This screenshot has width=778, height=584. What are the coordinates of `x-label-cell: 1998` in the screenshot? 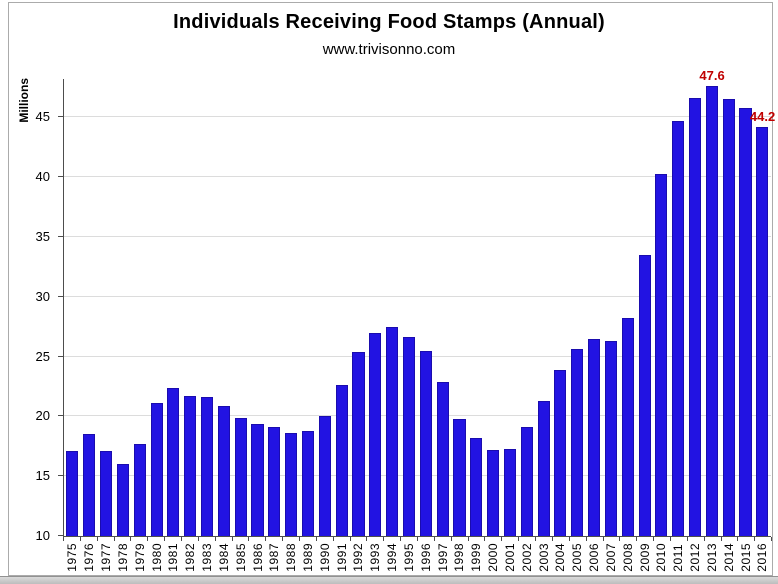 It's located at (459, 557).